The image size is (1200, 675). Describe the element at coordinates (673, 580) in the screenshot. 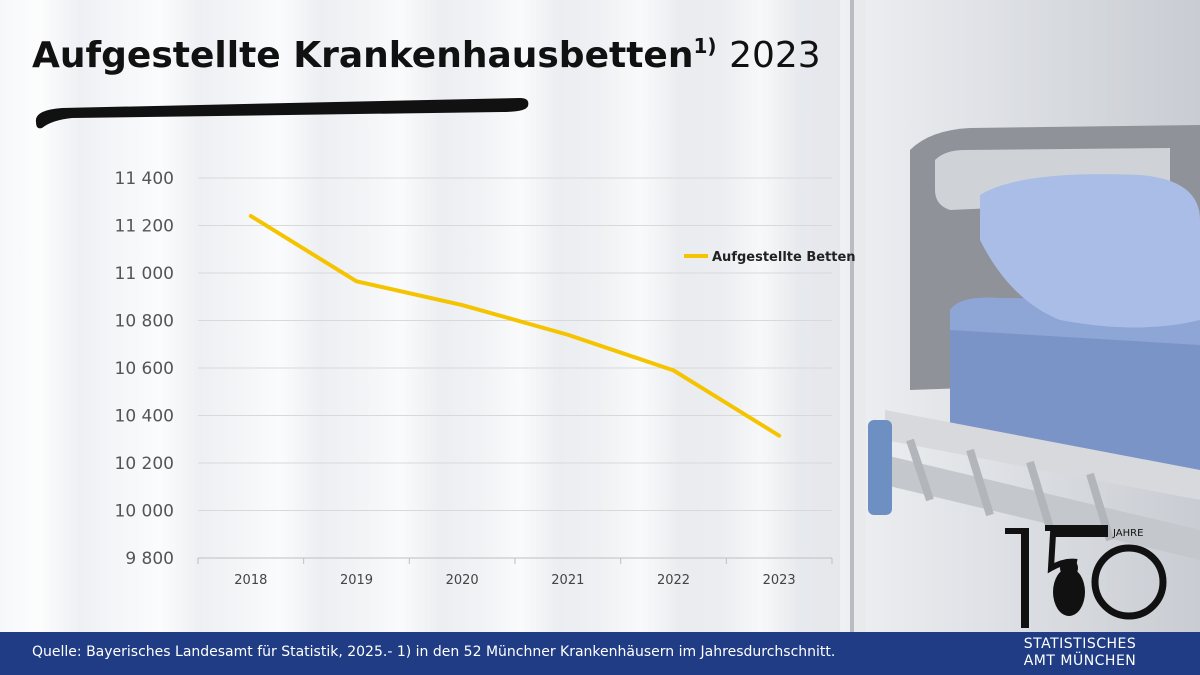

I see `x-tick-label: 2022` at that location.